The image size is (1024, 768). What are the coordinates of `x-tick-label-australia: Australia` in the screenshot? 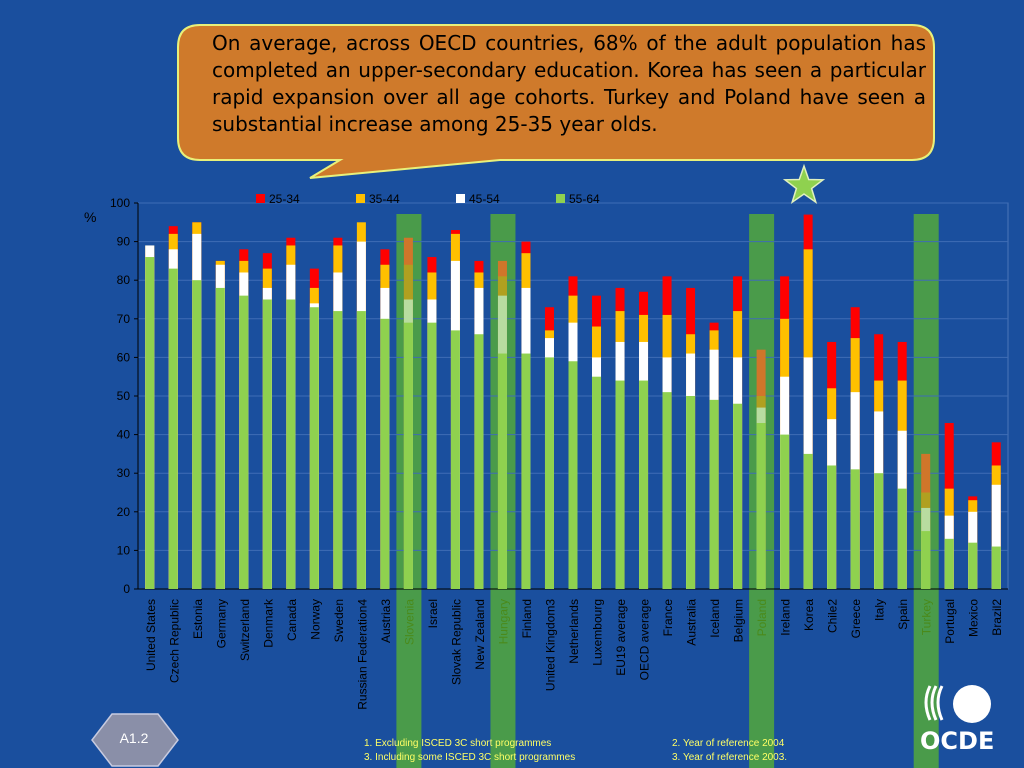 It's located at (692, 622).